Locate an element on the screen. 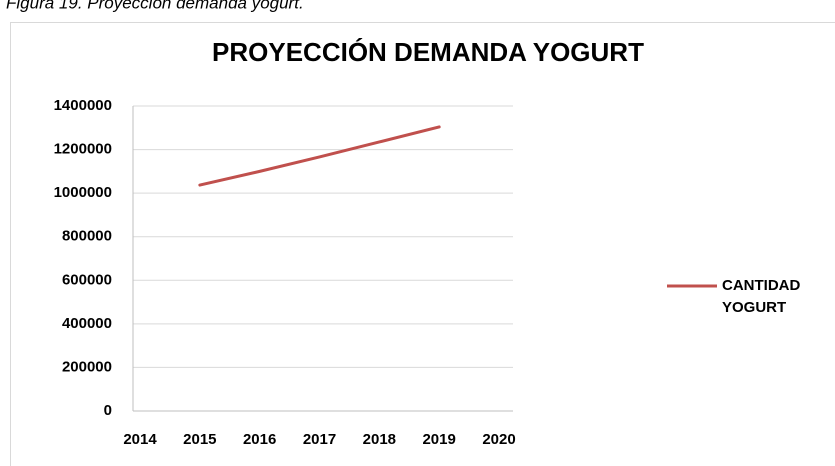 The image size is (835, 466). y-tick-label: 400000 is located at coordinates (87, 323).